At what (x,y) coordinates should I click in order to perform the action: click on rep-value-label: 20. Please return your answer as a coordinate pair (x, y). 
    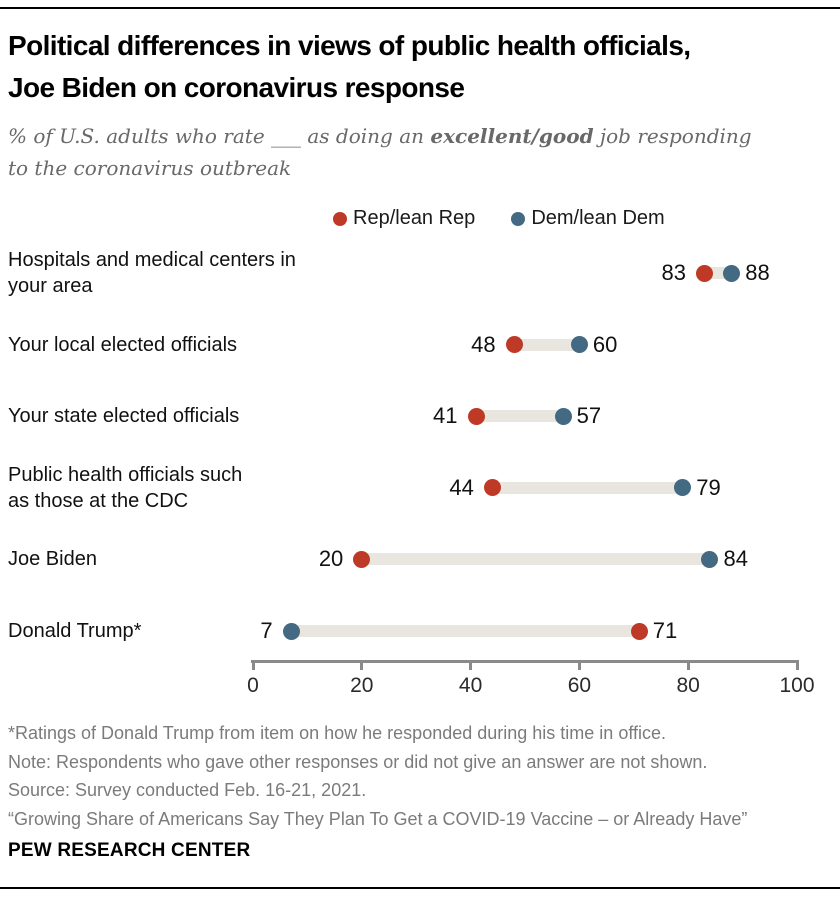
    Looking at the image, I should click on (331, 559).